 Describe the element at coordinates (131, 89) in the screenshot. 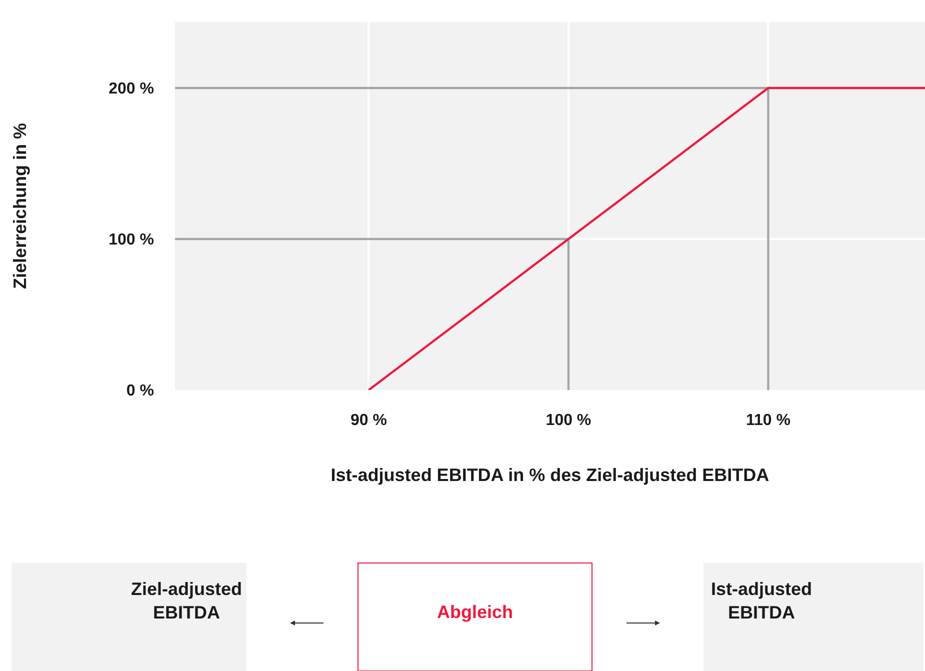

I see `y-tick-label: 200 %` at that location.